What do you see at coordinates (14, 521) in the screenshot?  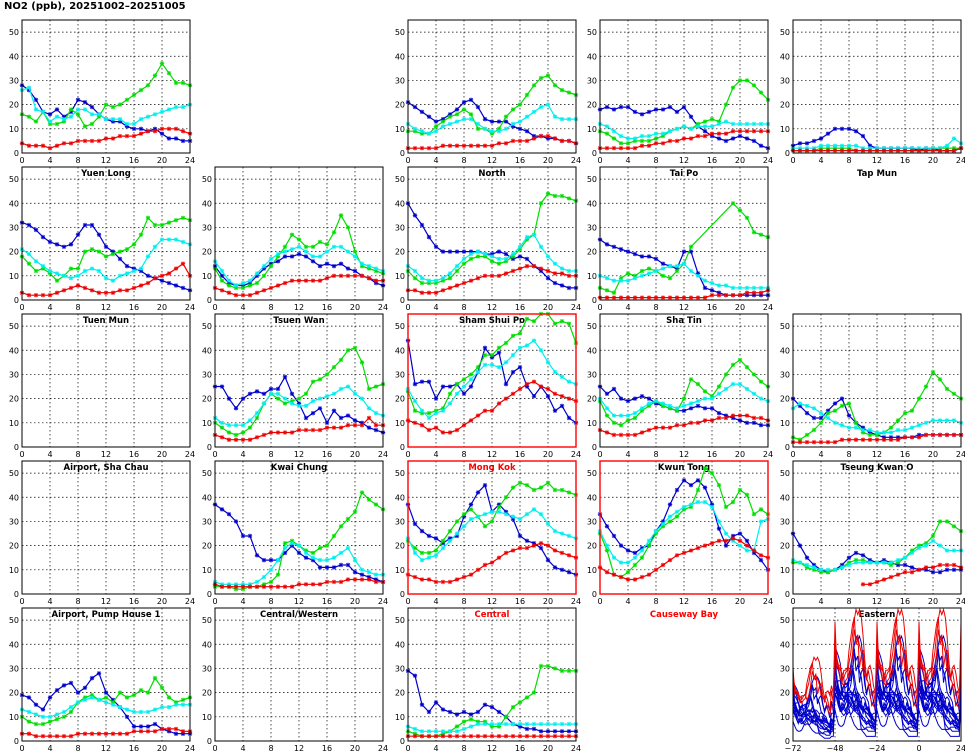 I see `y-tick-label: 30` at bounding box center [14, 521].